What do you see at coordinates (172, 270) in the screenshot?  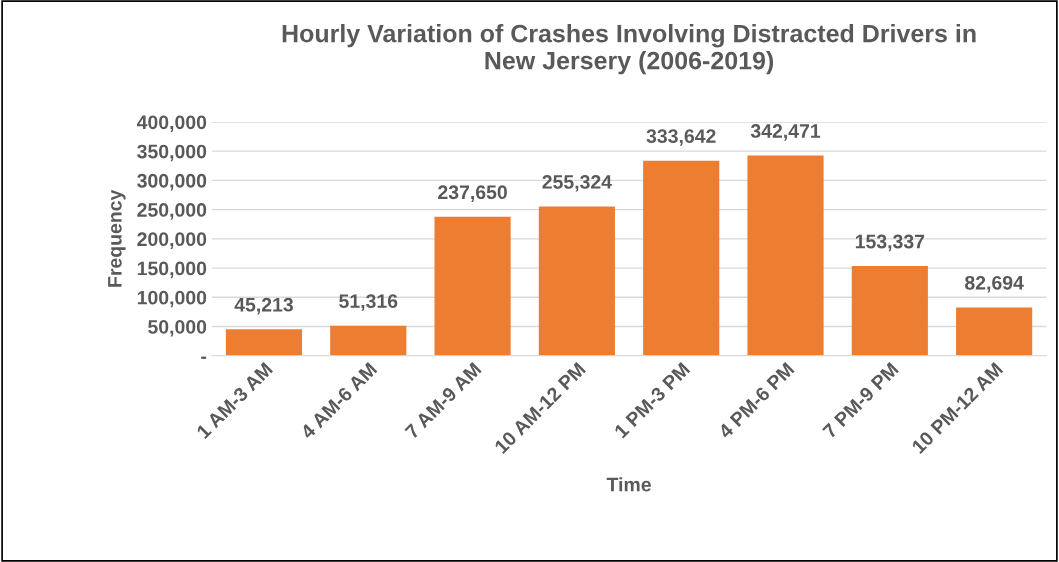 I see `y-tick-label: 150,000` at bounding box center [172, 270].